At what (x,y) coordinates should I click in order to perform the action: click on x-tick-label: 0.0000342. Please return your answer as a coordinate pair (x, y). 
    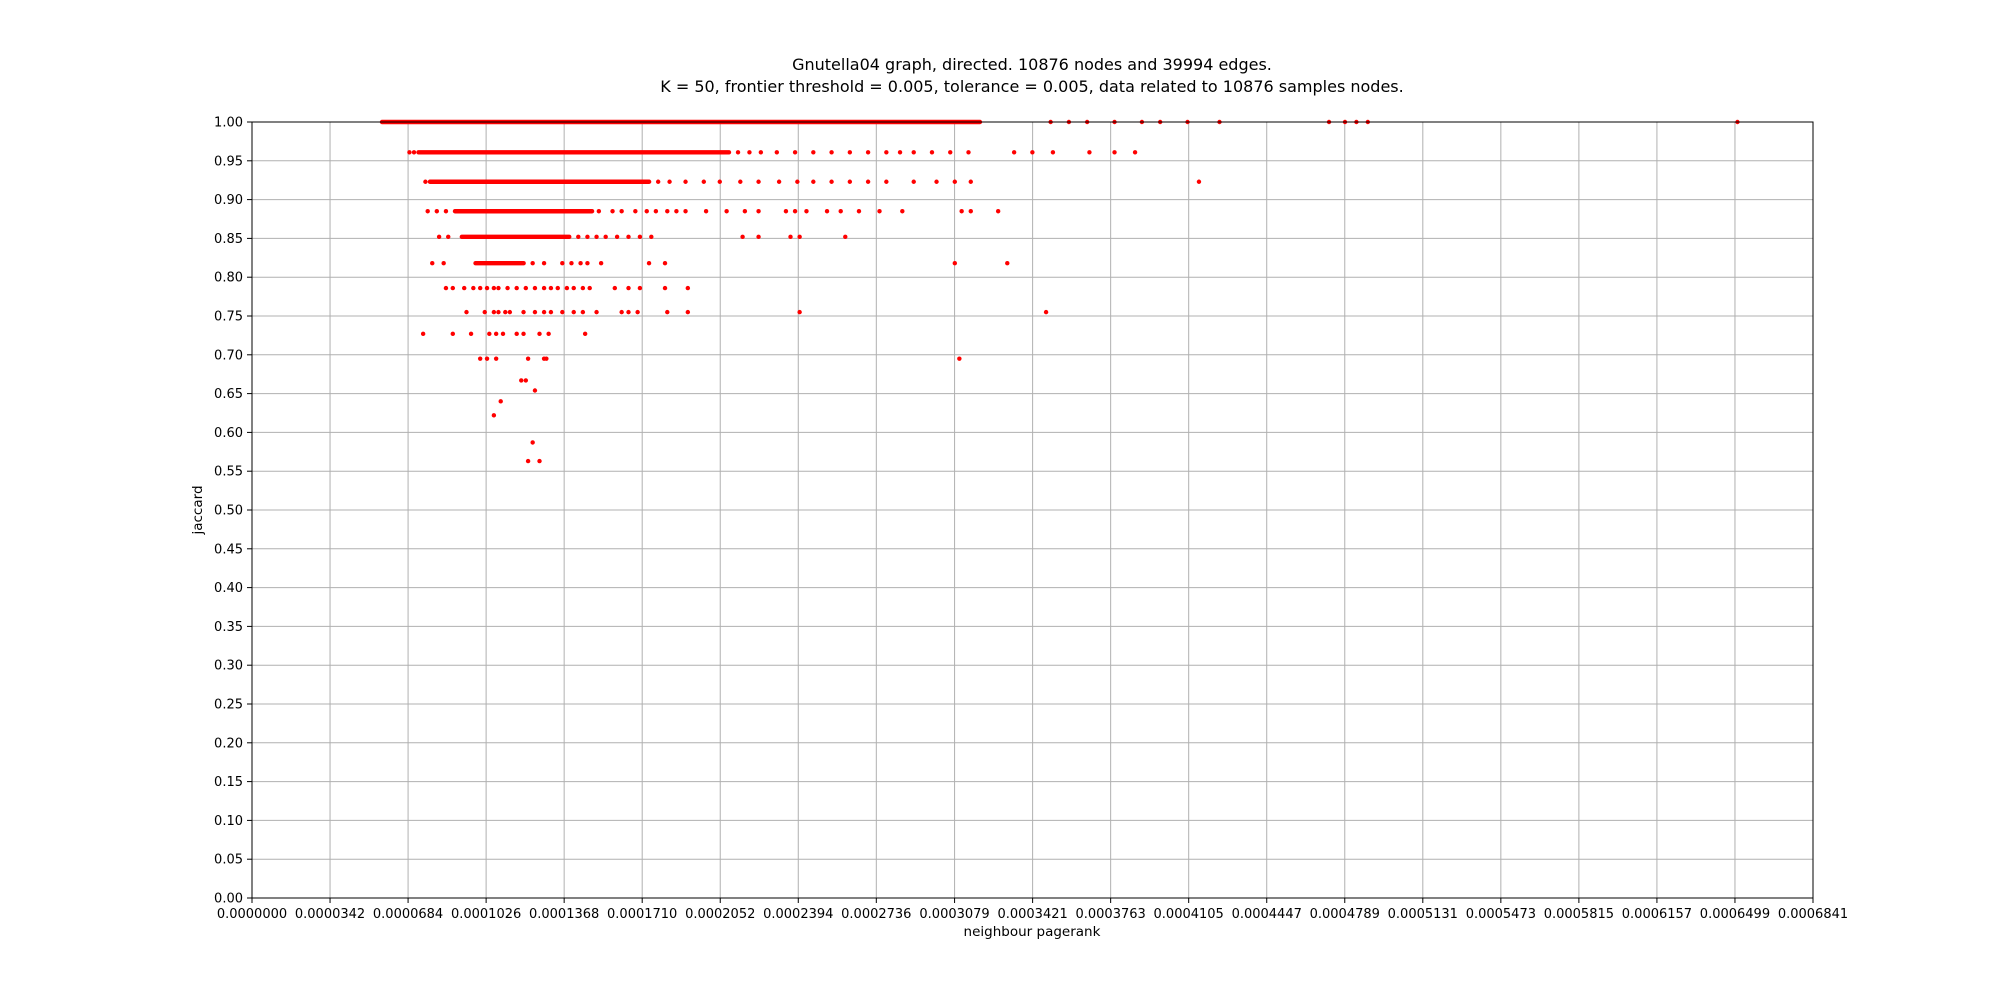
    Looking at the image, I should click on (330, 914).